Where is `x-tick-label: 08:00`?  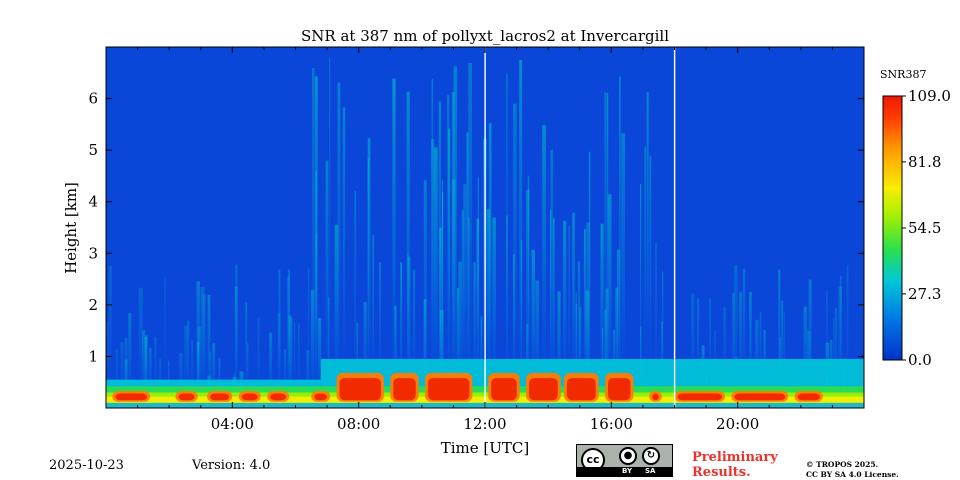
x-tick-label: 08:00 is located at coordinates (358, 424).